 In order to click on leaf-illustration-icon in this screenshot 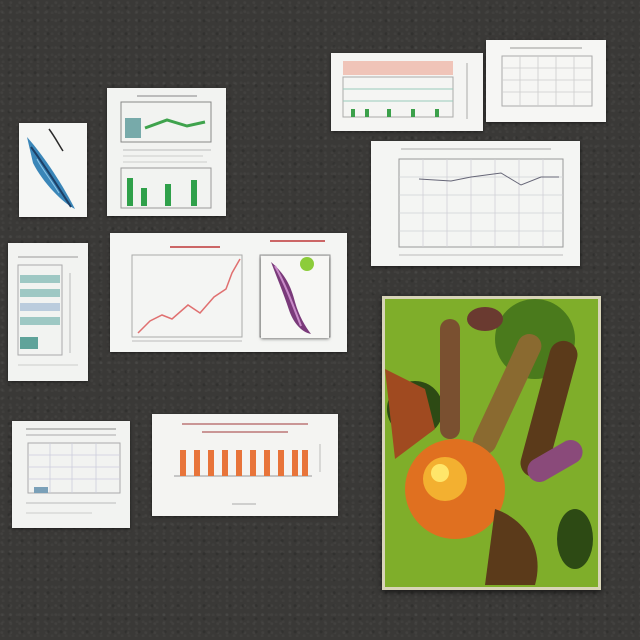, I will do `click(53, 170)`.